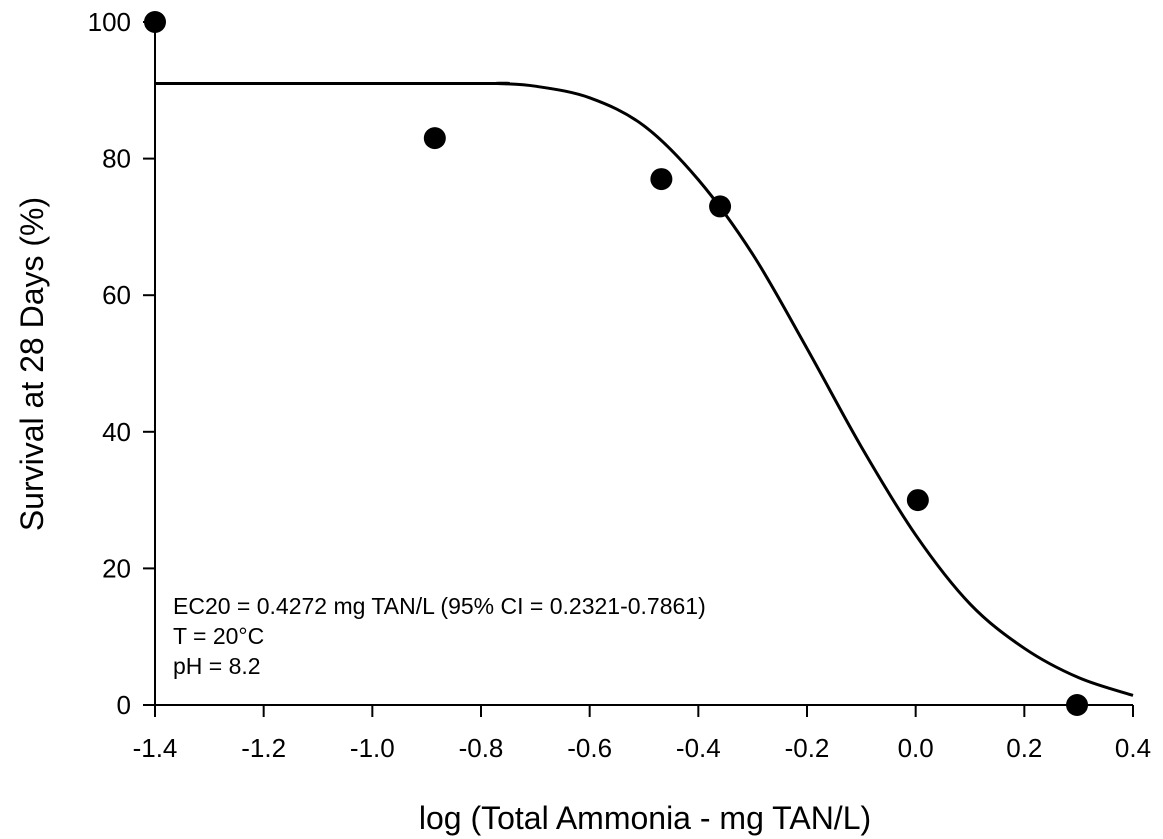 The width and height of the screenshot is (1163, 839). What do you see at coordinates (116, 568) in the screenshot?
I see `y-tick-label: 20` at bounding box center [116, 568].